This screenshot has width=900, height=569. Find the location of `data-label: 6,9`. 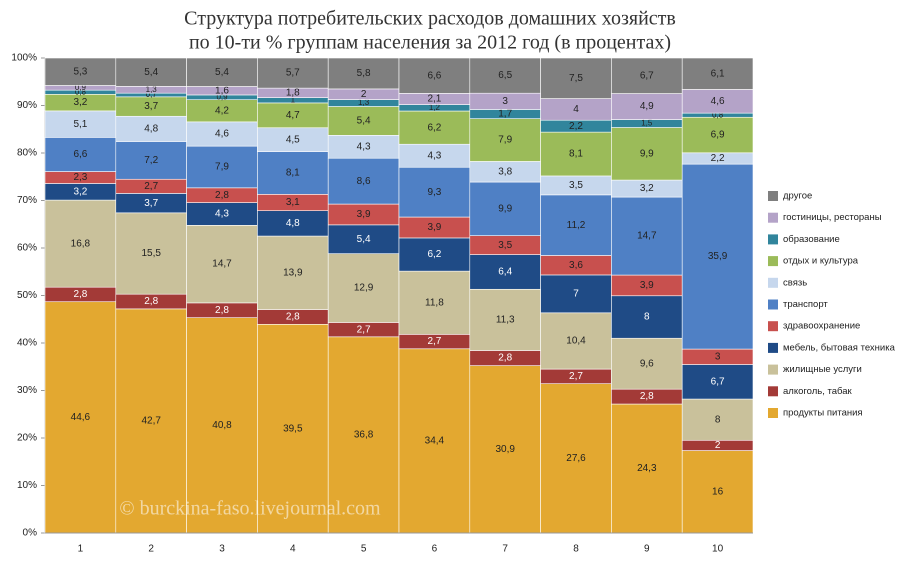

data-label: 6,9 is located at coordinates (718, 135).